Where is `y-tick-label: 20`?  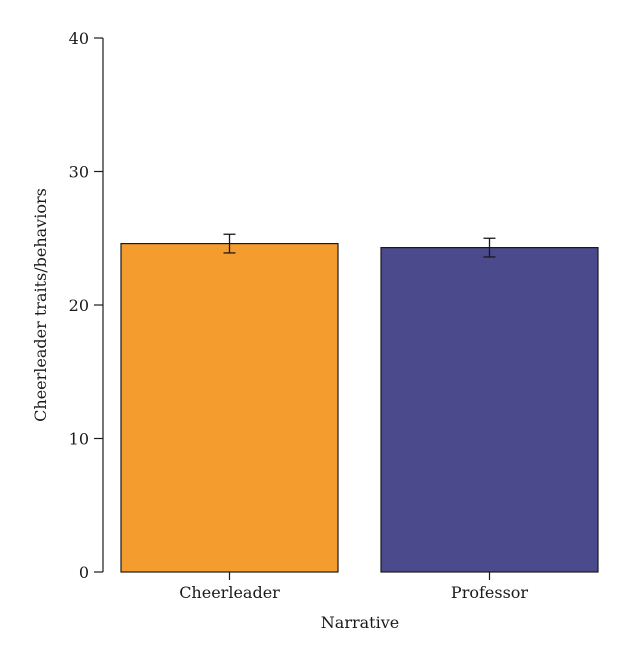
y-tick-label: 20 is located at coordinates (79, 305).